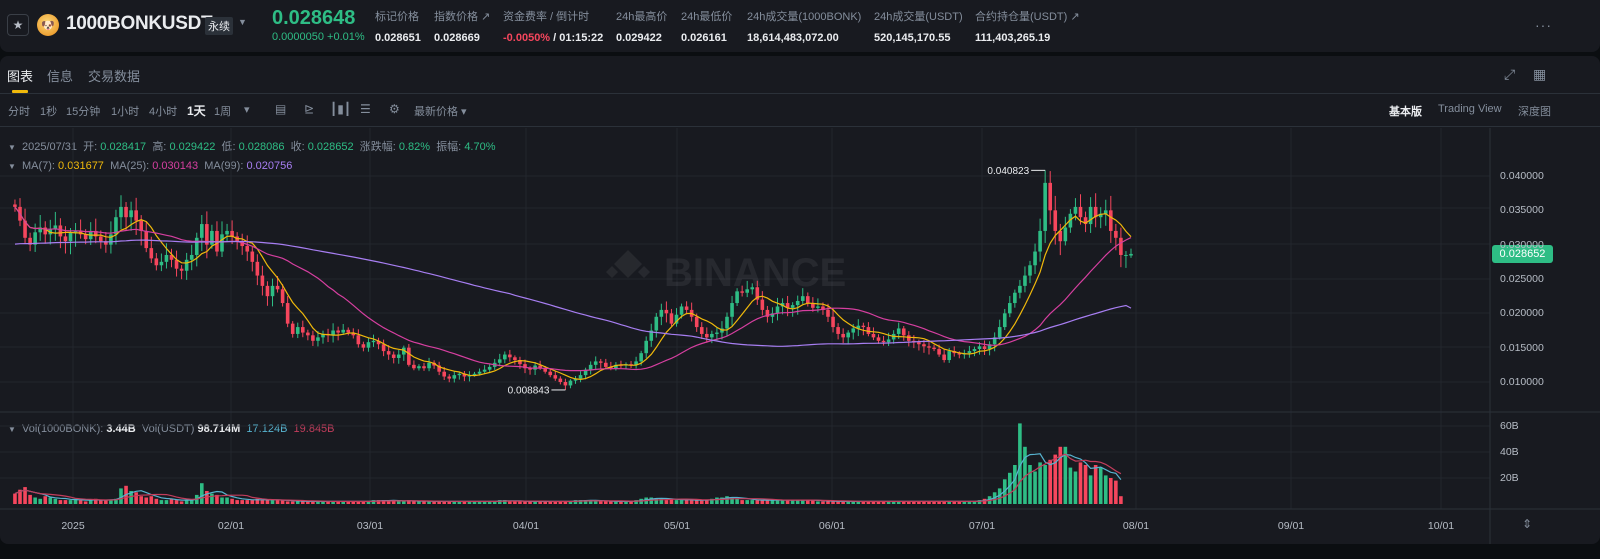 This screenshot has height=559, width=1600. What do you see at coordinates (1543, 25) in the screenshot?
I see `more-options-button: ···` at bounding box center [1543, 25].